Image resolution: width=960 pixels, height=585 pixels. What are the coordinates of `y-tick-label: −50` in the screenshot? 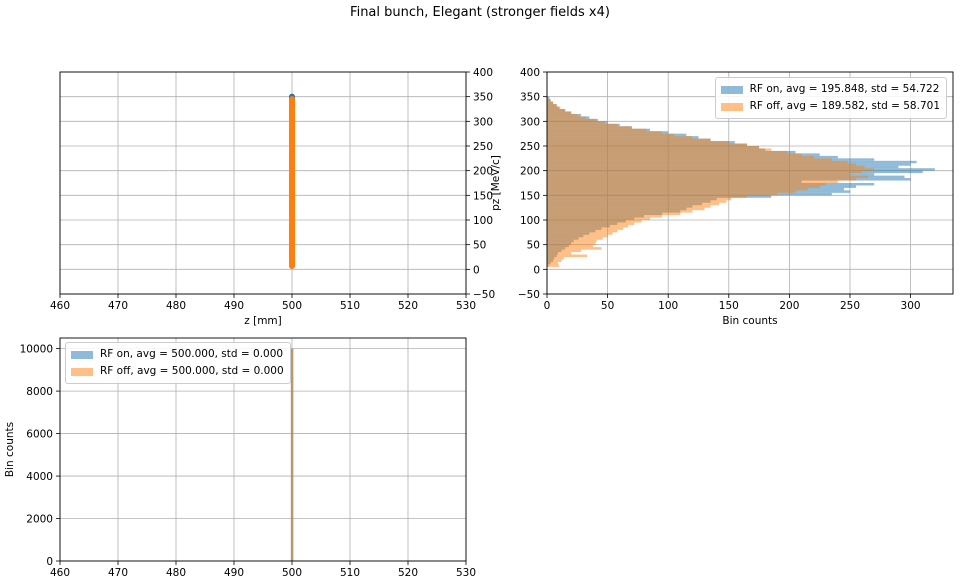 It's located at (484, 295).